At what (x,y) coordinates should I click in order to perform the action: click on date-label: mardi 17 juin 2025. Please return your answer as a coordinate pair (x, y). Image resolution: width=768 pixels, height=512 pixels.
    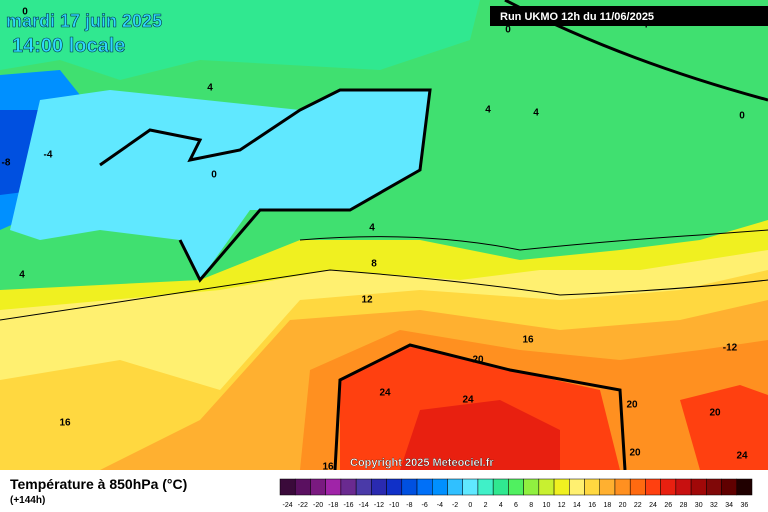
    Looking at the image, I should click on (84, 21).